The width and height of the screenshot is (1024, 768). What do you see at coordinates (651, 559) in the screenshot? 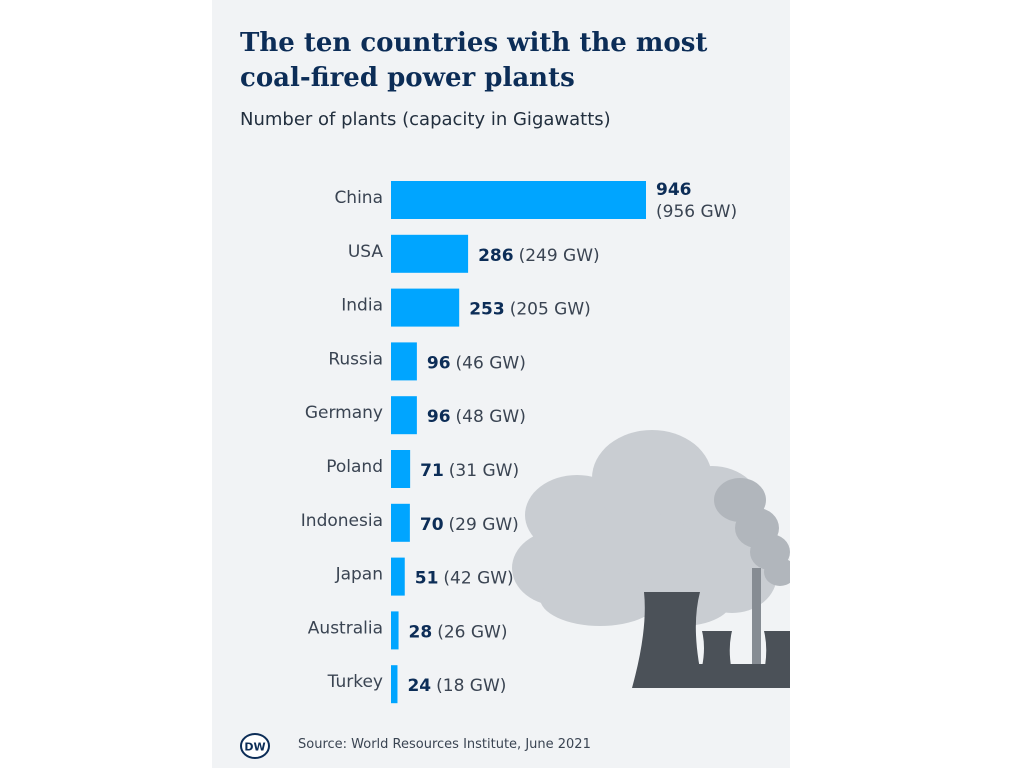
I see `power-plant-illustration` at bounding box center [651, 559].